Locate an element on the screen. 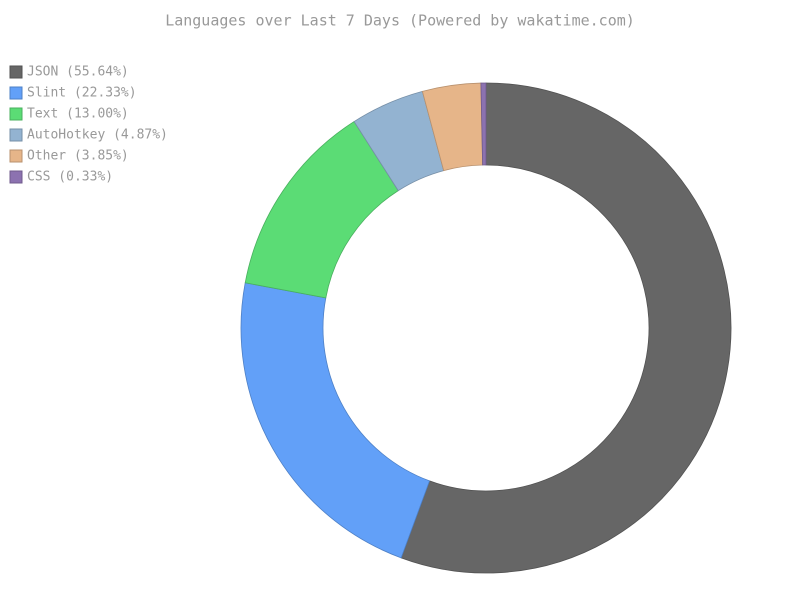  legend-label: CSS (0.33%) is located at coordinates (70, 177).